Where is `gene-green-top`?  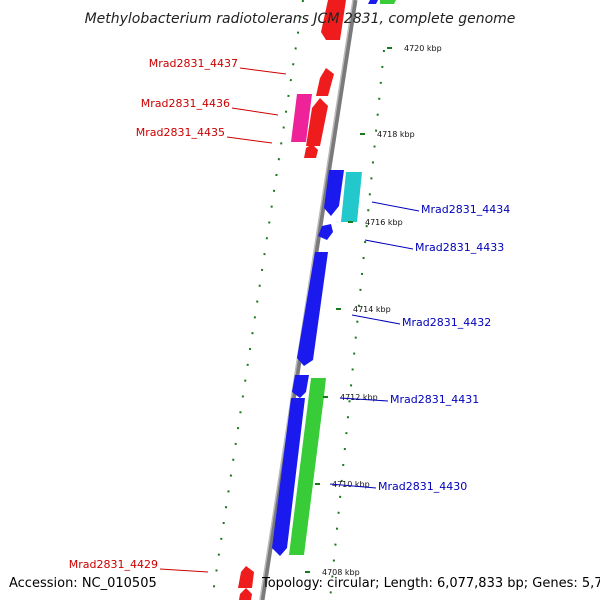
gene-green-top is located at coordinates (388, 2).